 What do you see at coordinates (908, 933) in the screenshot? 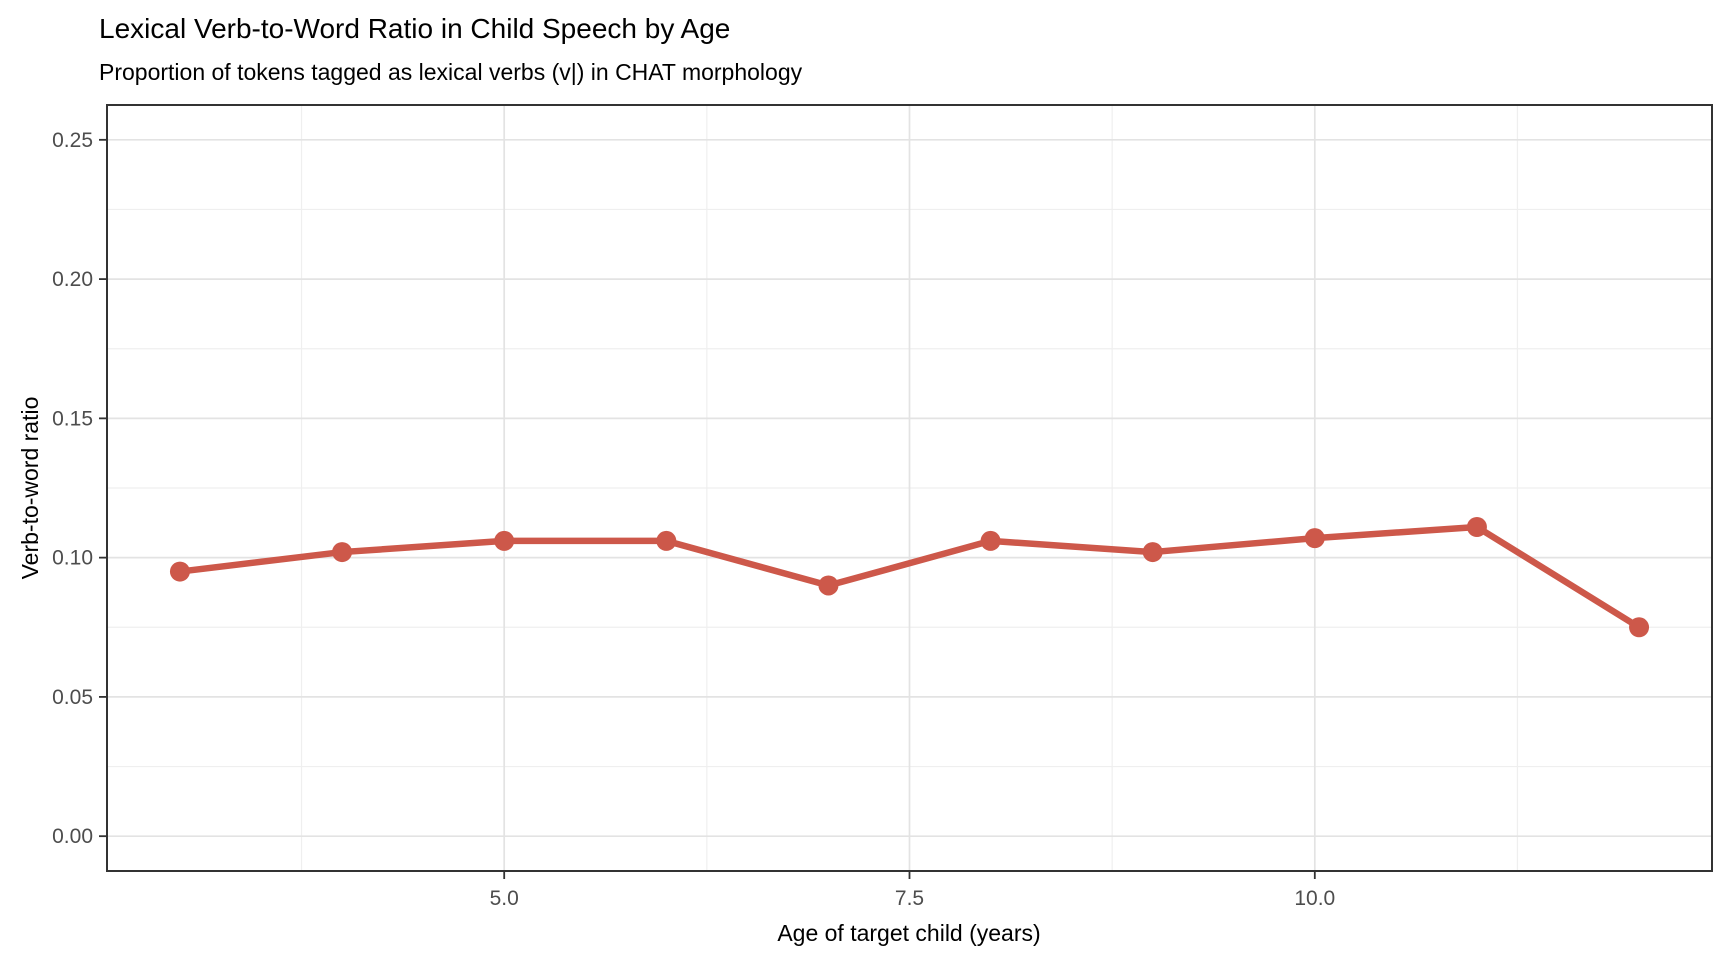
I see `x-axis-title: Age of target child (years)` at bounding box center [908, 933].